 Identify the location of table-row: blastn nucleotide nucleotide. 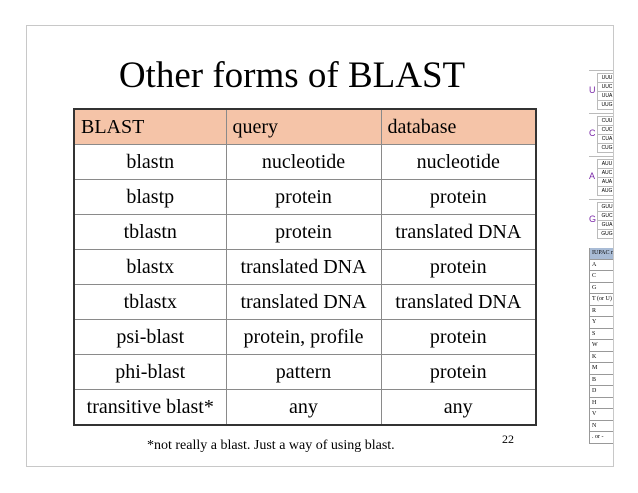
(305, 162).